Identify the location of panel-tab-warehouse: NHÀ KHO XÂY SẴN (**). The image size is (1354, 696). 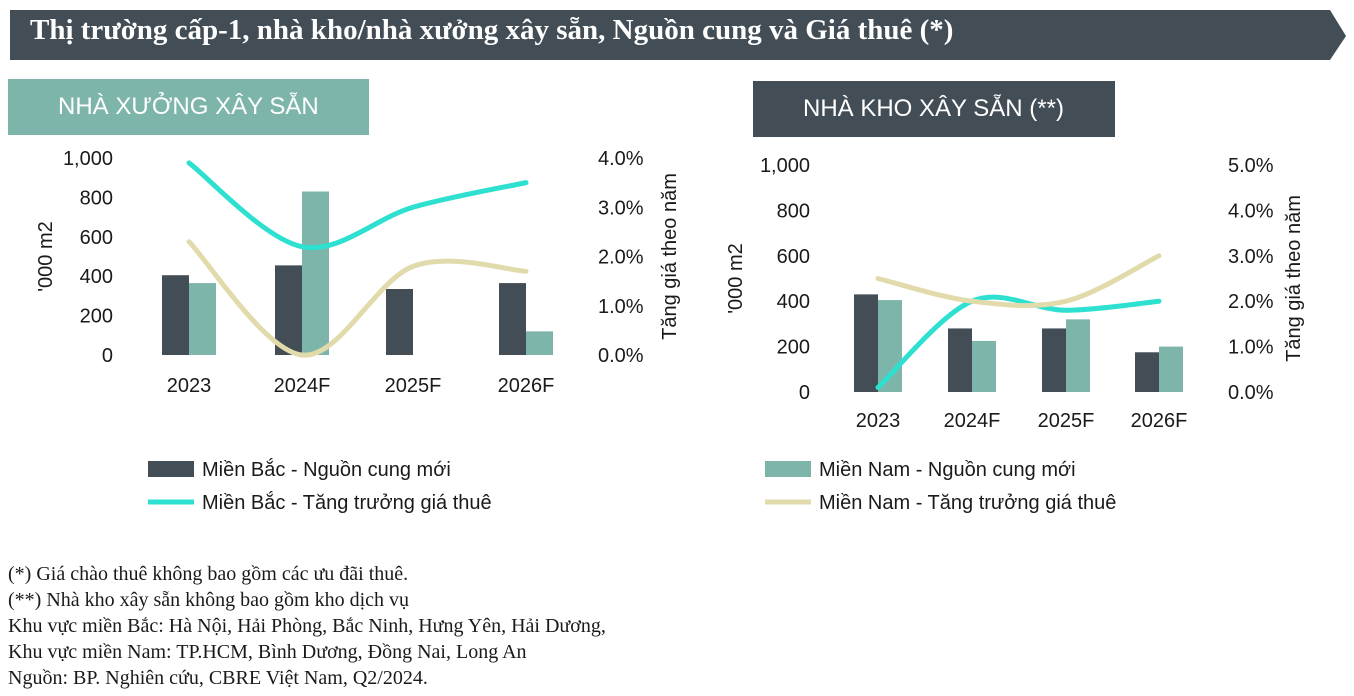
(934, 109).